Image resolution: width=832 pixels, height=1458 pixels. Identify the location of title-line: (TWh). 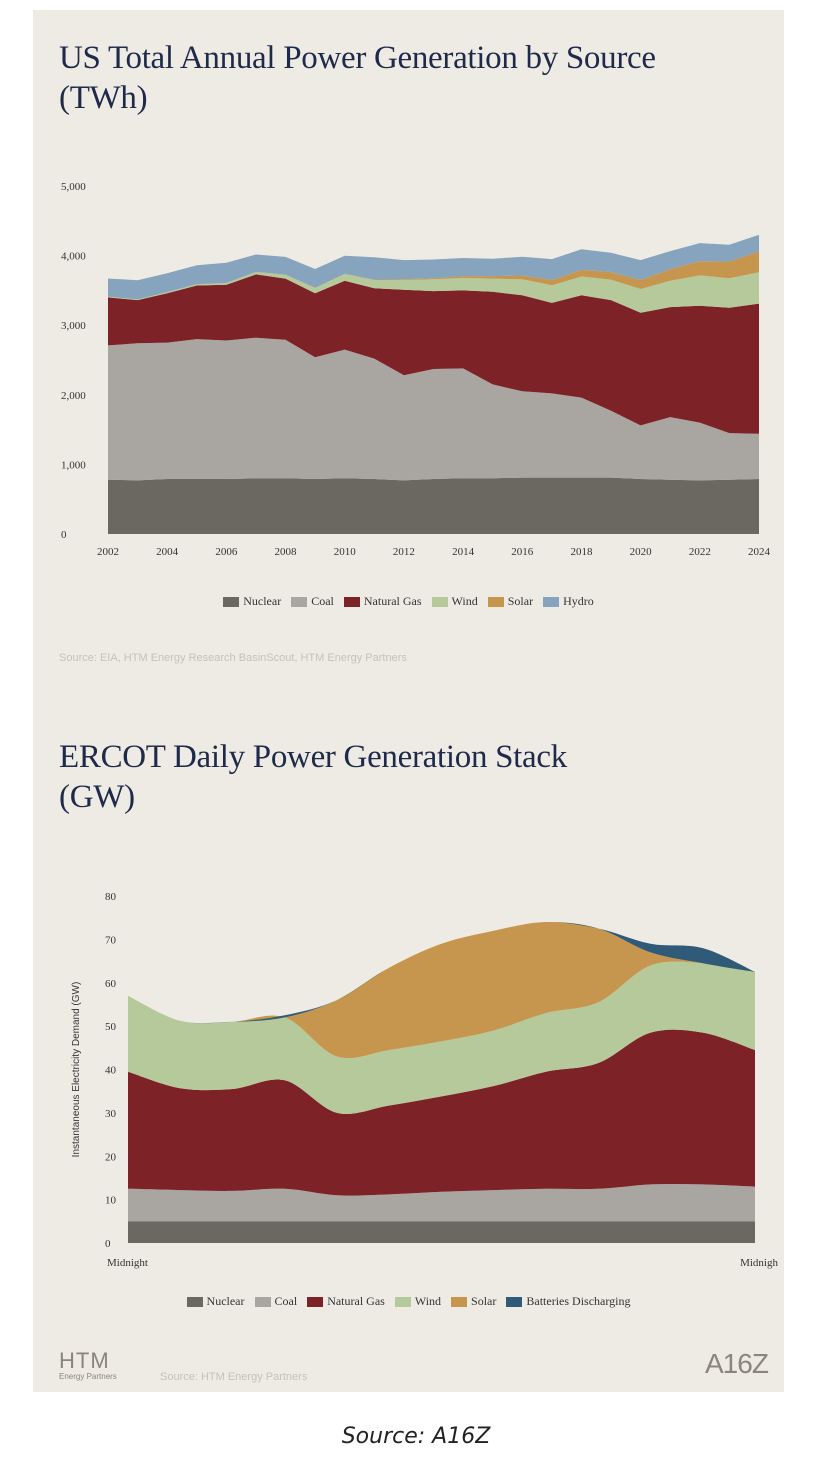
(103, 98).